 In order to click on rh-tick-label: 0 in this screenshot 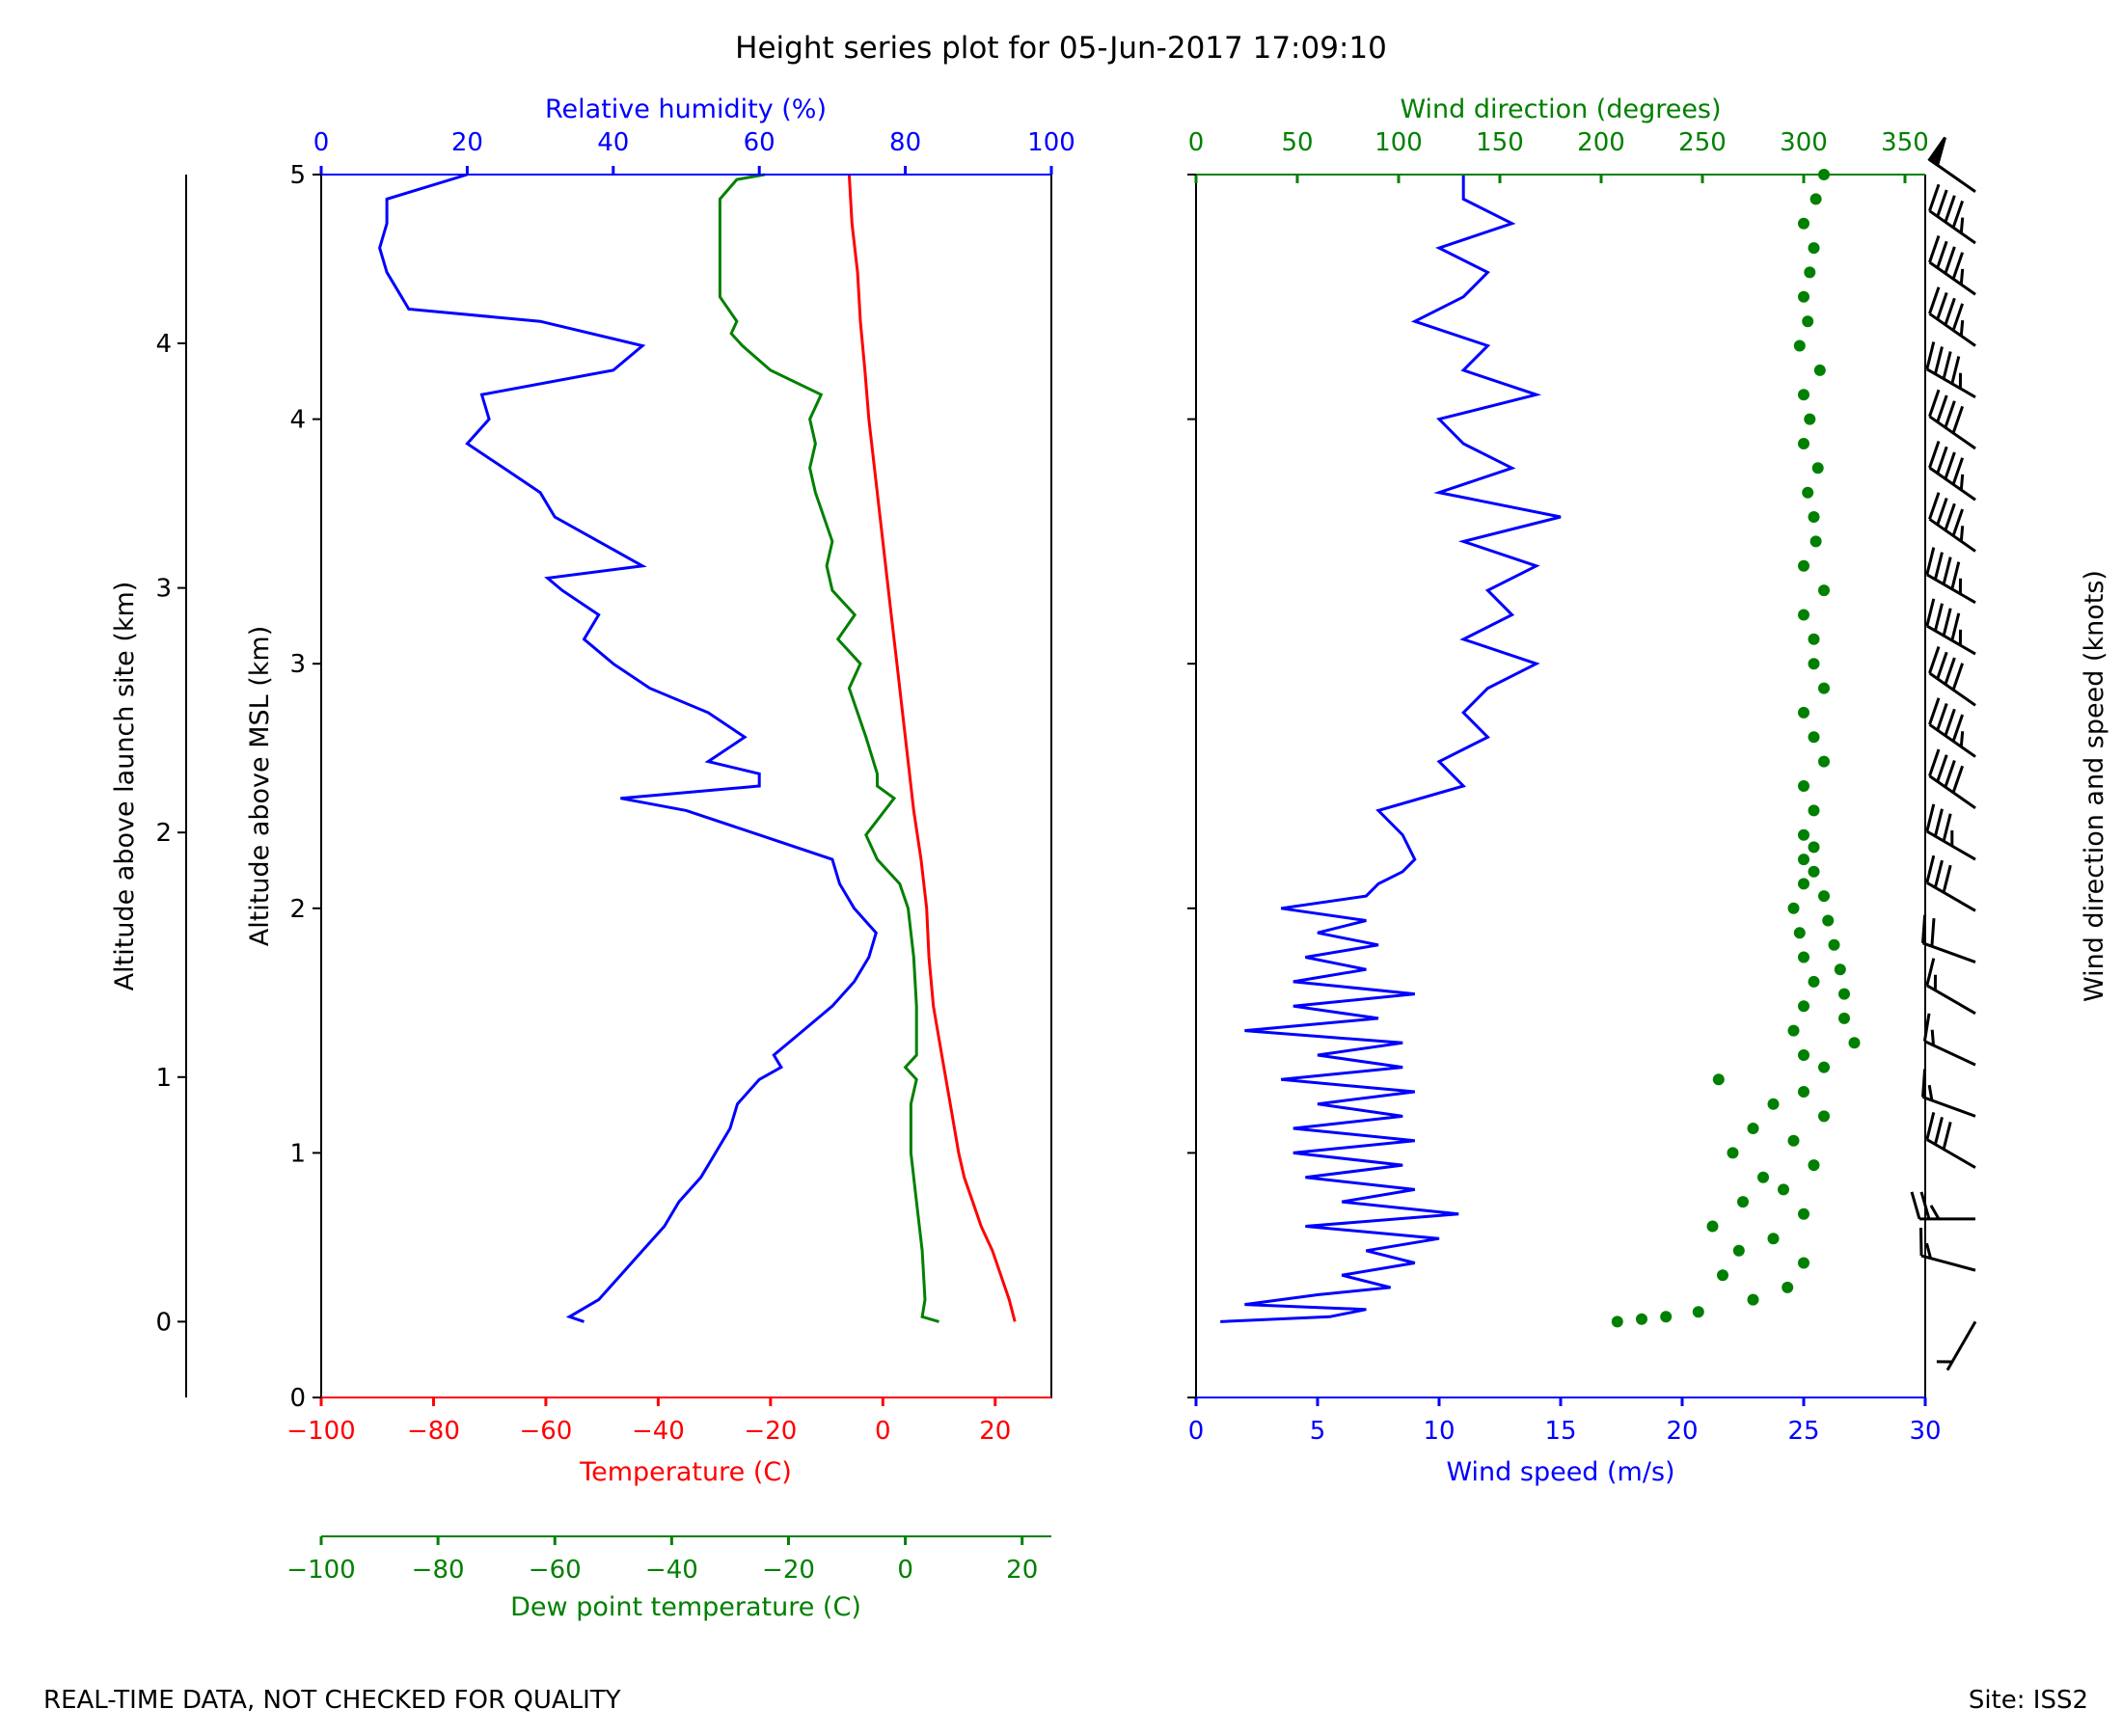, I will do `click(322, 143)`.